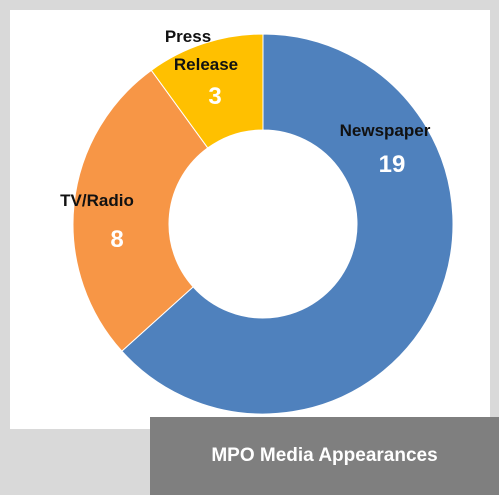 The width and height of the screenshot is (499, 495). What do you see at coordinates (385, 130) in the screenshot?
I see `label-newspaper: Newspaper` at bounding box center [385, 130].